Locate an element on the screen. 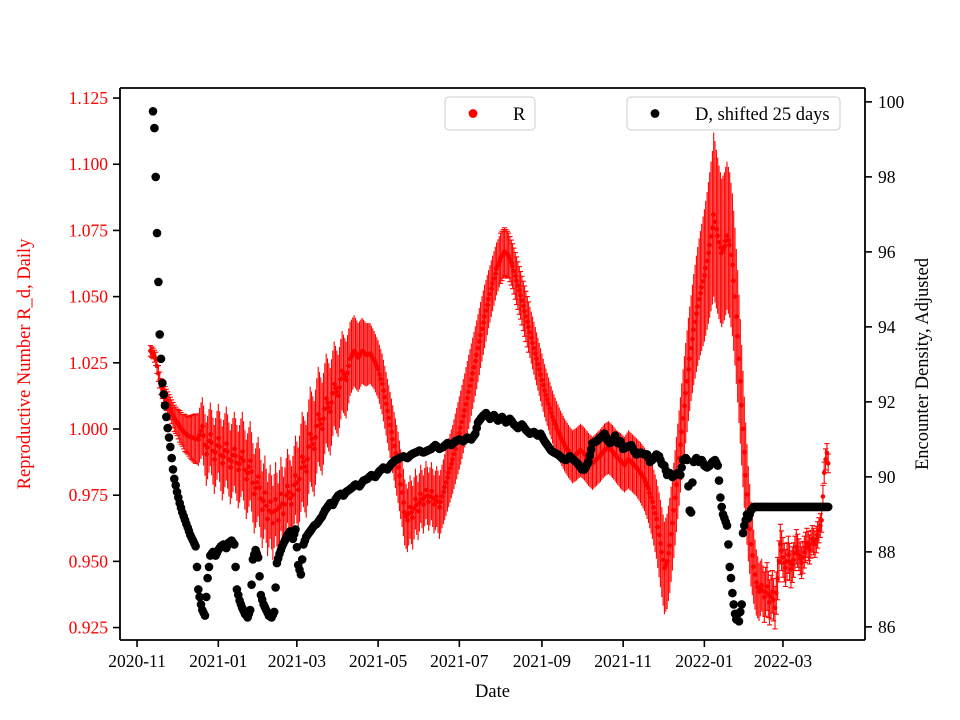 This screenshot has width=960, height=720. x-tick-label: 2021-03 is located at coordinates (297, 661).